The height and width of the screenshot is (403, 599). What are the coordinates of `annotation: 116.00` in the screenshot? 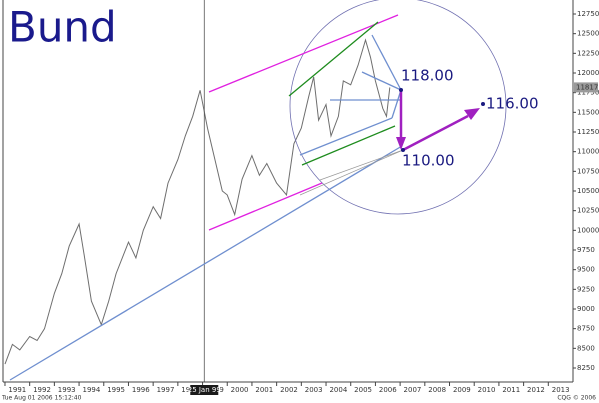 It's located at (512, 104).